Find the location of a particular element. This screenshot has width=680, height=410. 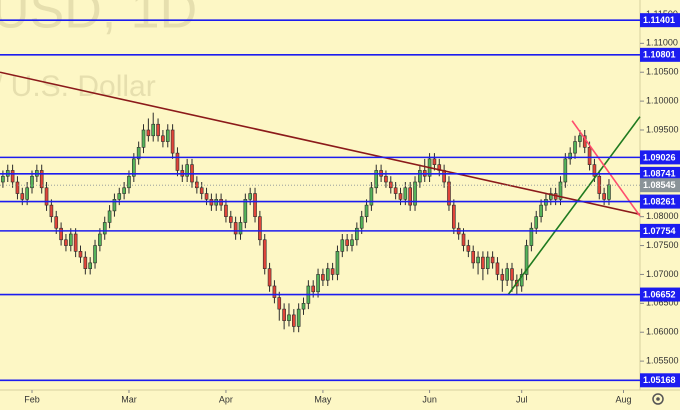

y-tick-label: 1.06500 is located at coordinates (662, 303).